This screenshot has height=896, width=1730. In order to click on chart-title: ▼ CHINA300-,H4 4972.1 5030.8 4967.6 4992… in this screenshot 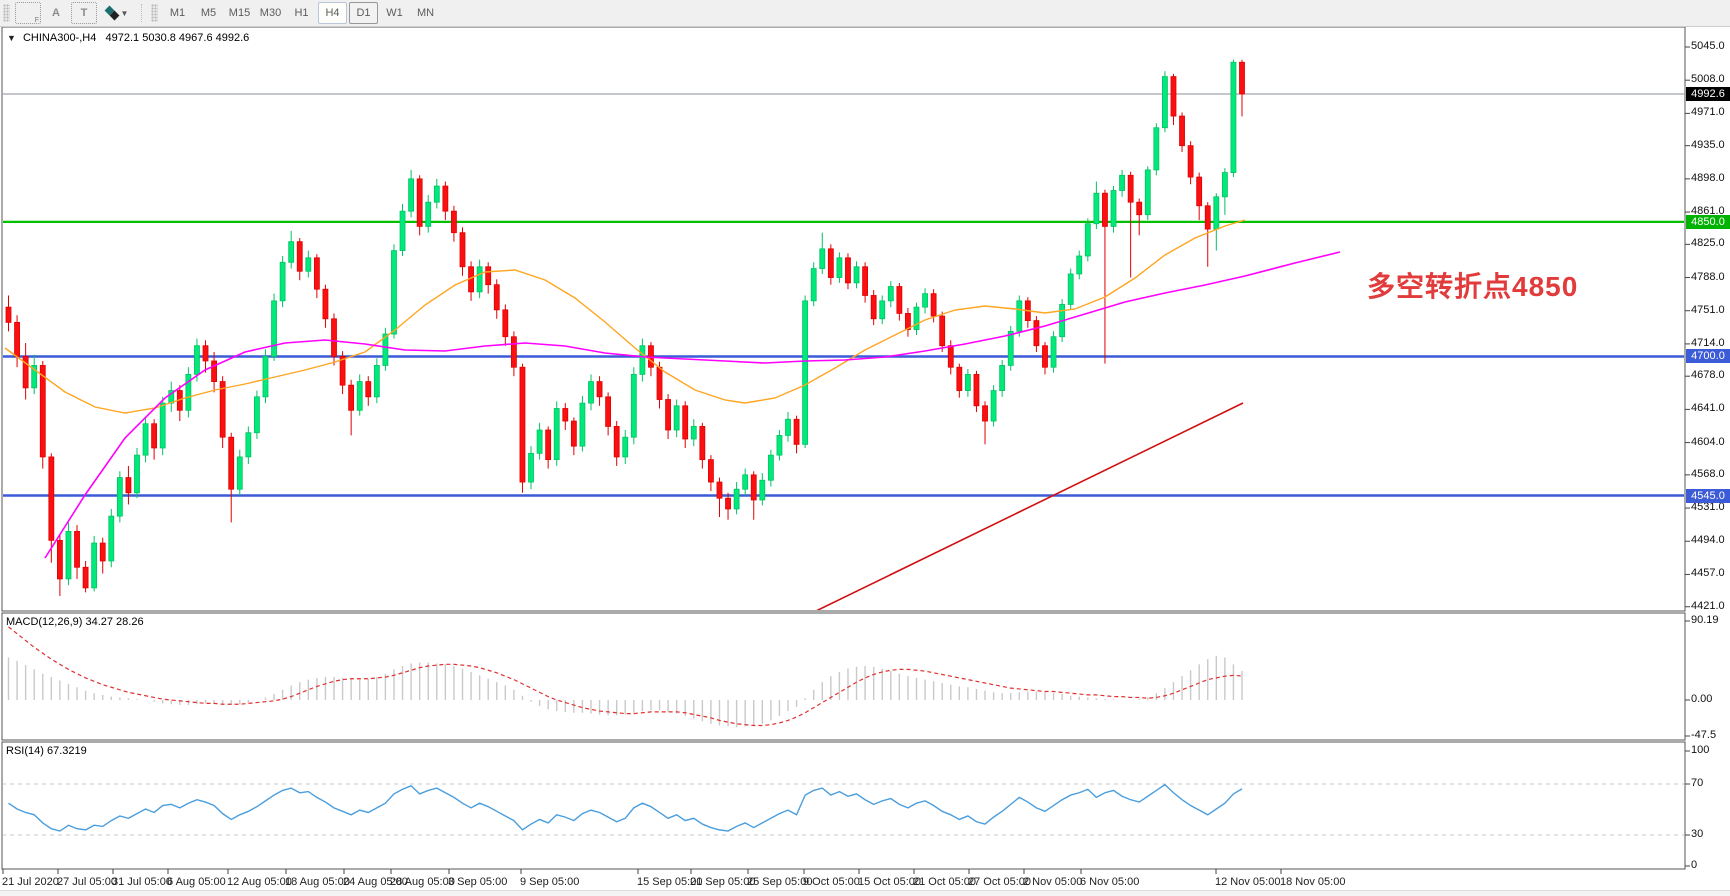, I will do `click(128, 38)`.